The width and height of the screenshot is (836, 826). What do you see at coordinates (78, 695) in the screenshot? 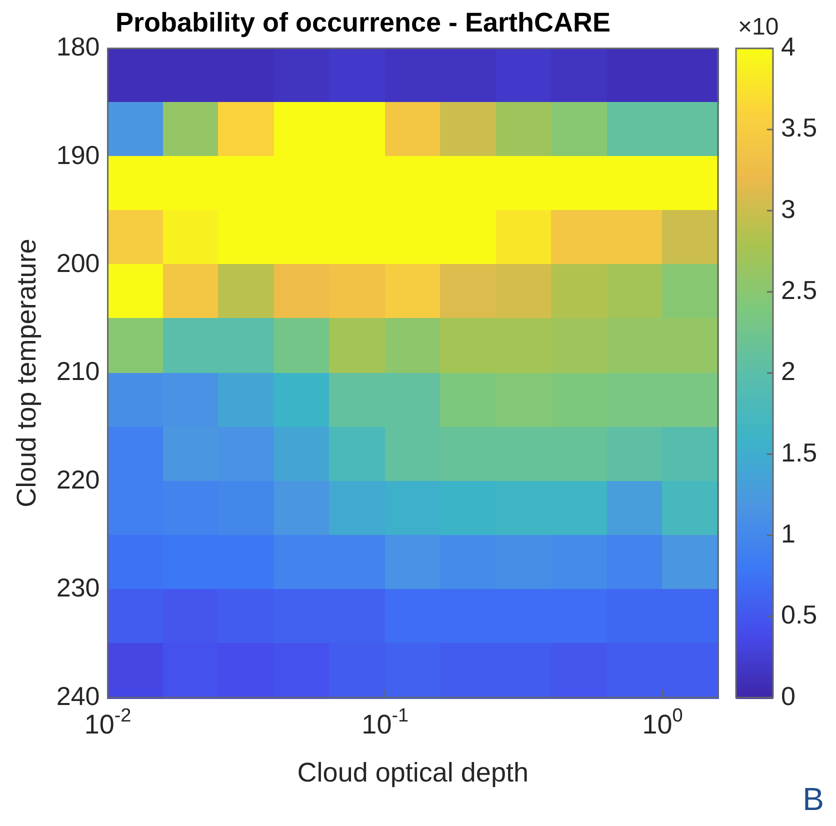
I see `y-tick-label: 240` at bounding box center [78, 695].